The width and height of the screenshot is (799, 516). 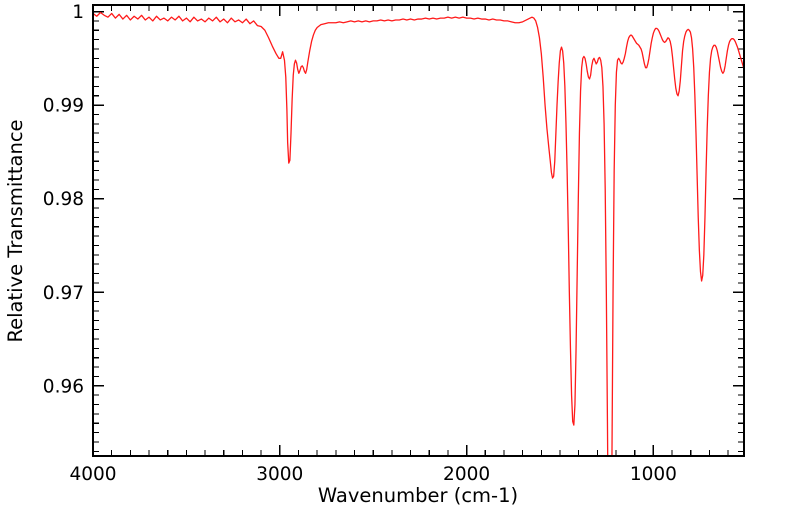 I want to click on y-axis-tick-labels: 1 0.99 0.98 0.97 0.96, so click(x=63, y=199).